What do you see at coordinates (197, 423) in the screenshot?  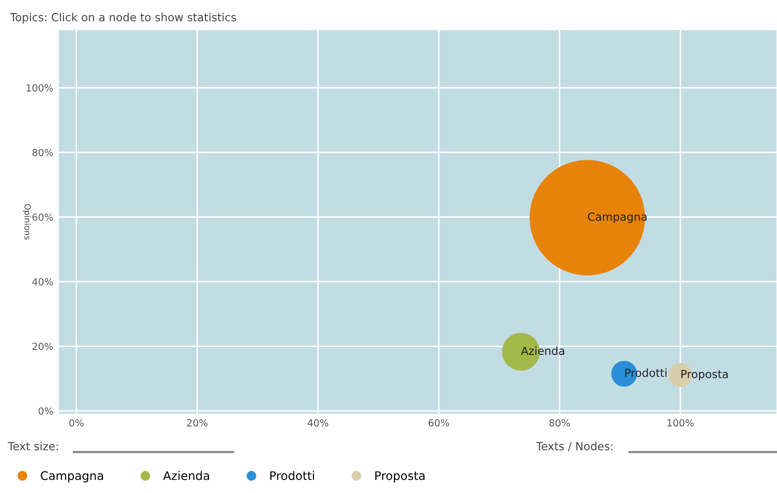 I see `x-tick-label: 20%` at bounding box center [197, 423].